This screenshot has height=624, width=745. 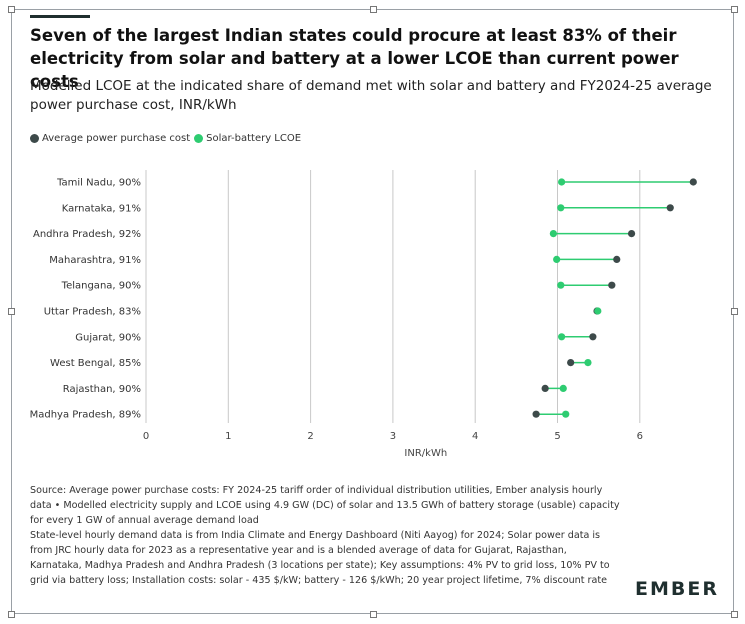 What do you see at coordinates (640, 436) in the screenshot?
I see `x-tick-label-6: 6` at bounding box center [640, 436].